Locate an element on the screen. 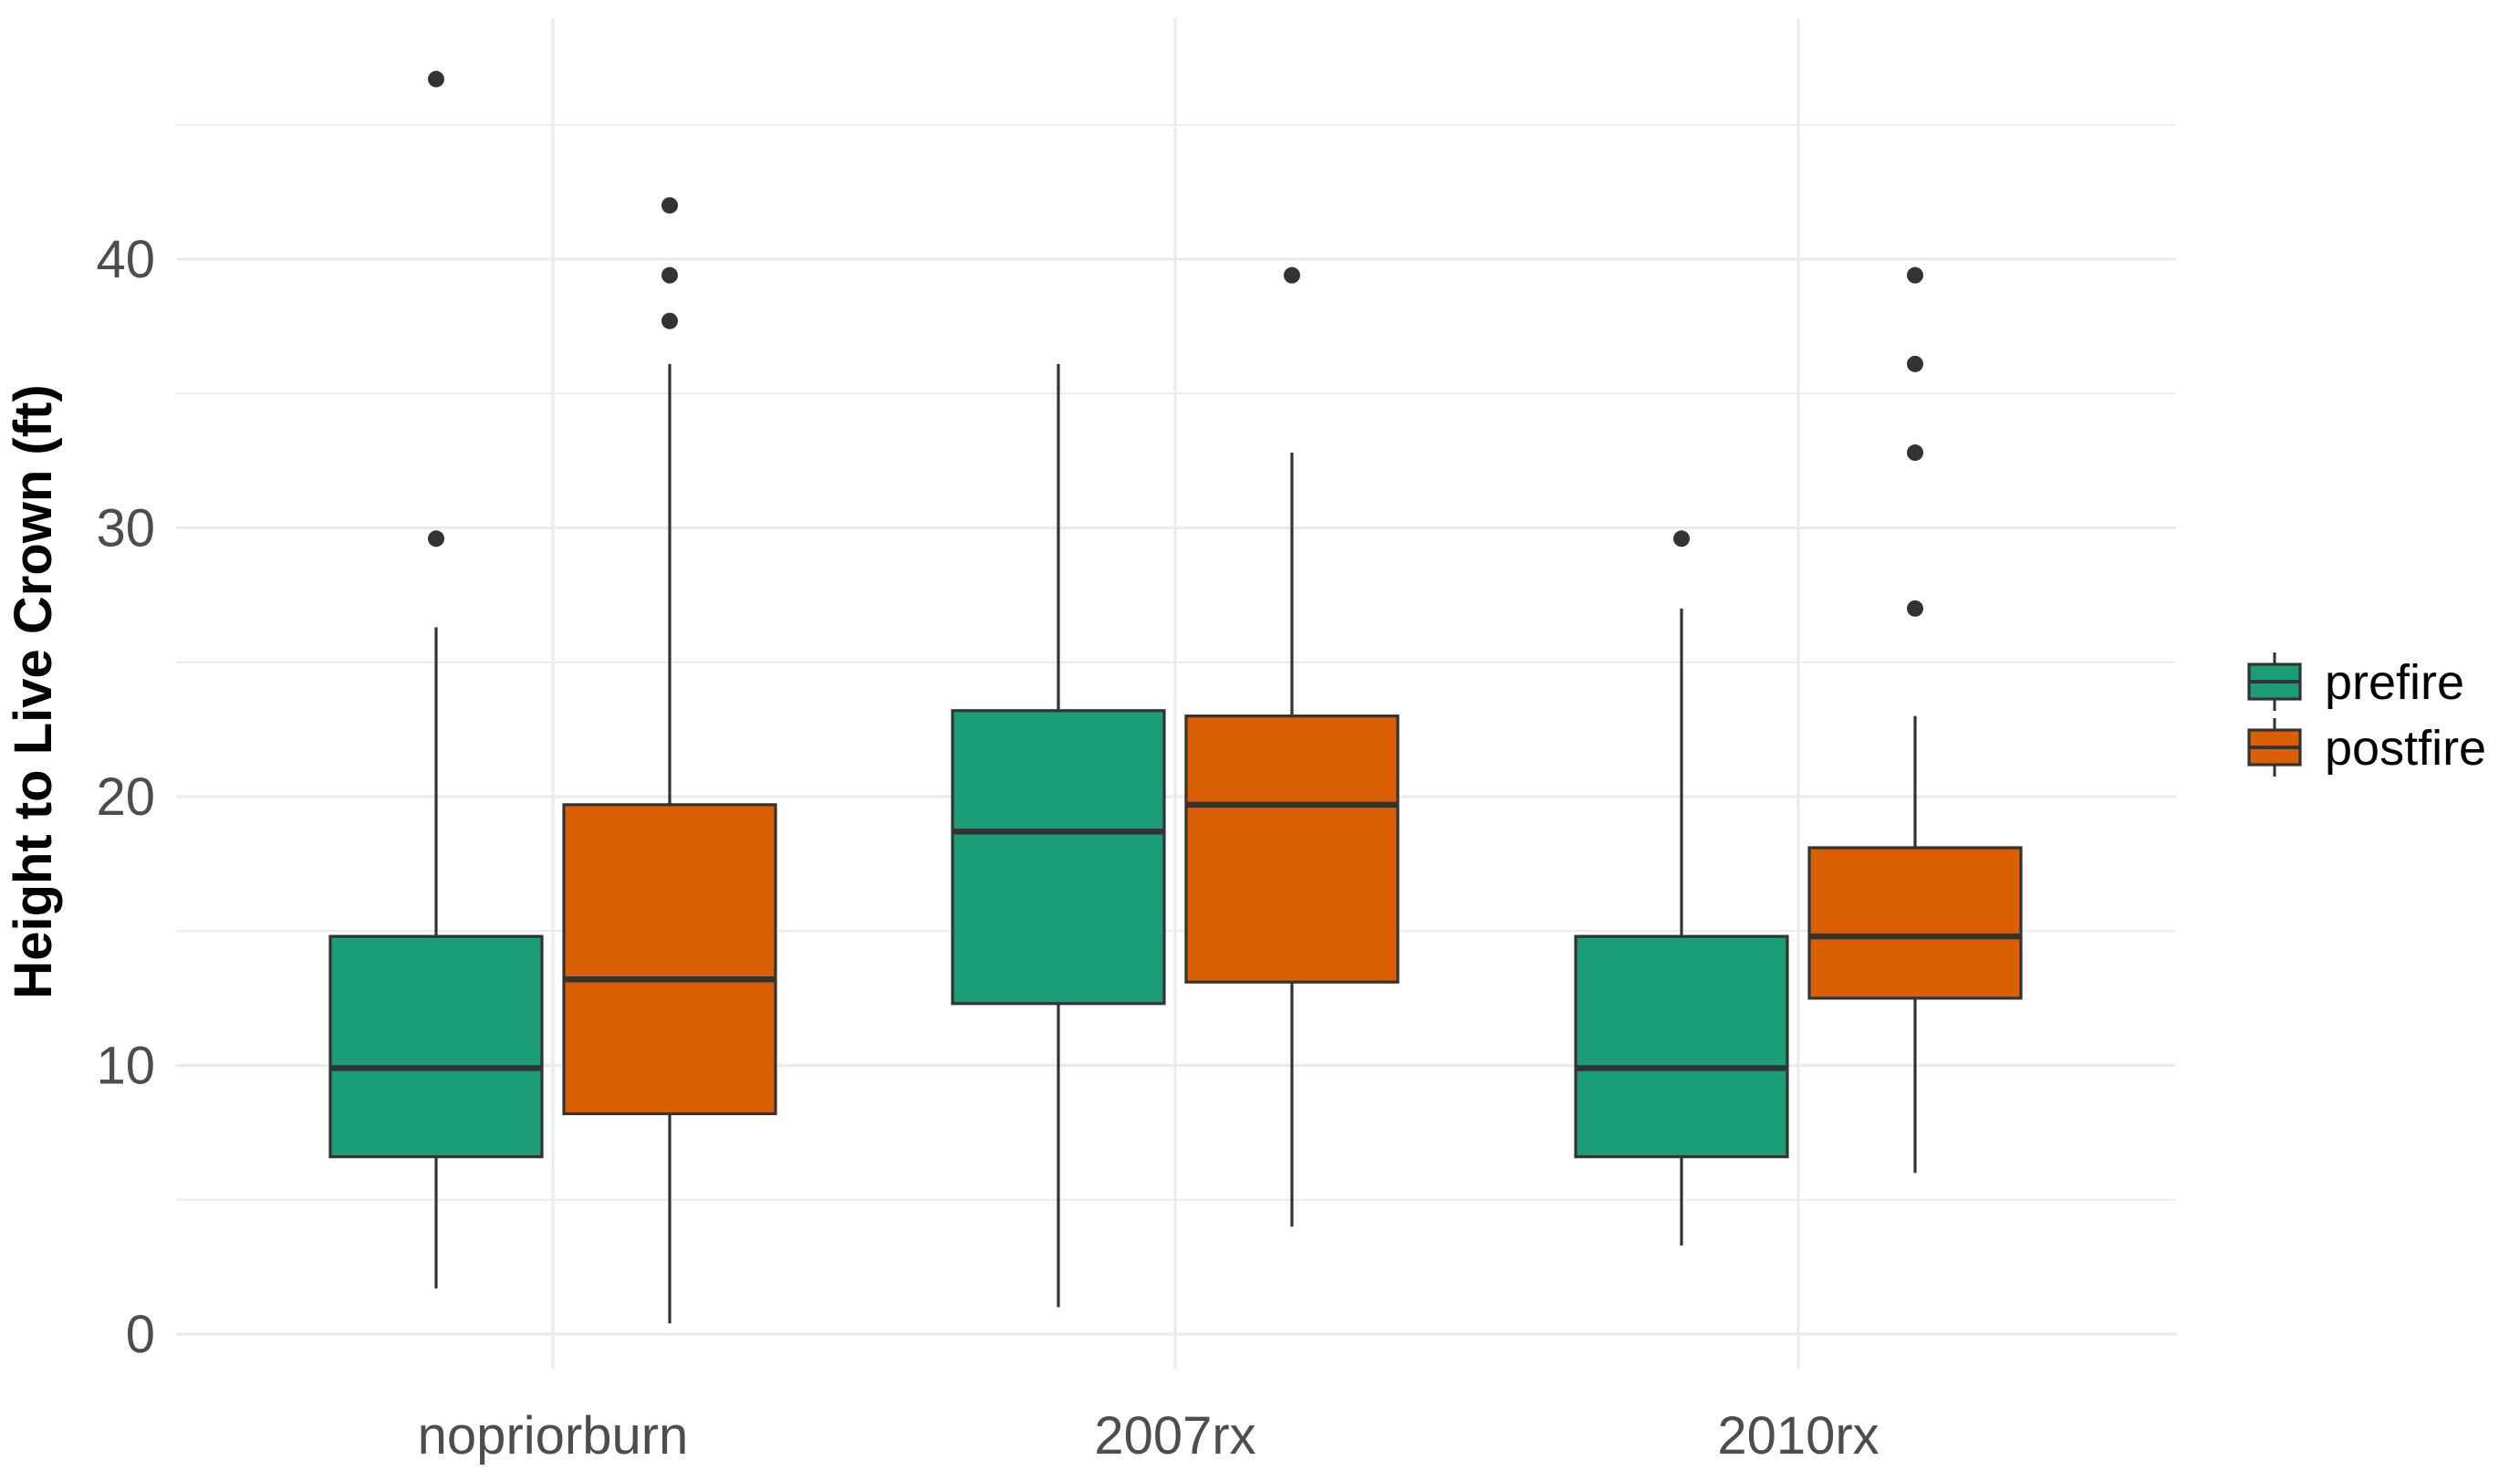 The image size is (2520, 1471). legend-label: postfire is located at coordinates (2406, 748).